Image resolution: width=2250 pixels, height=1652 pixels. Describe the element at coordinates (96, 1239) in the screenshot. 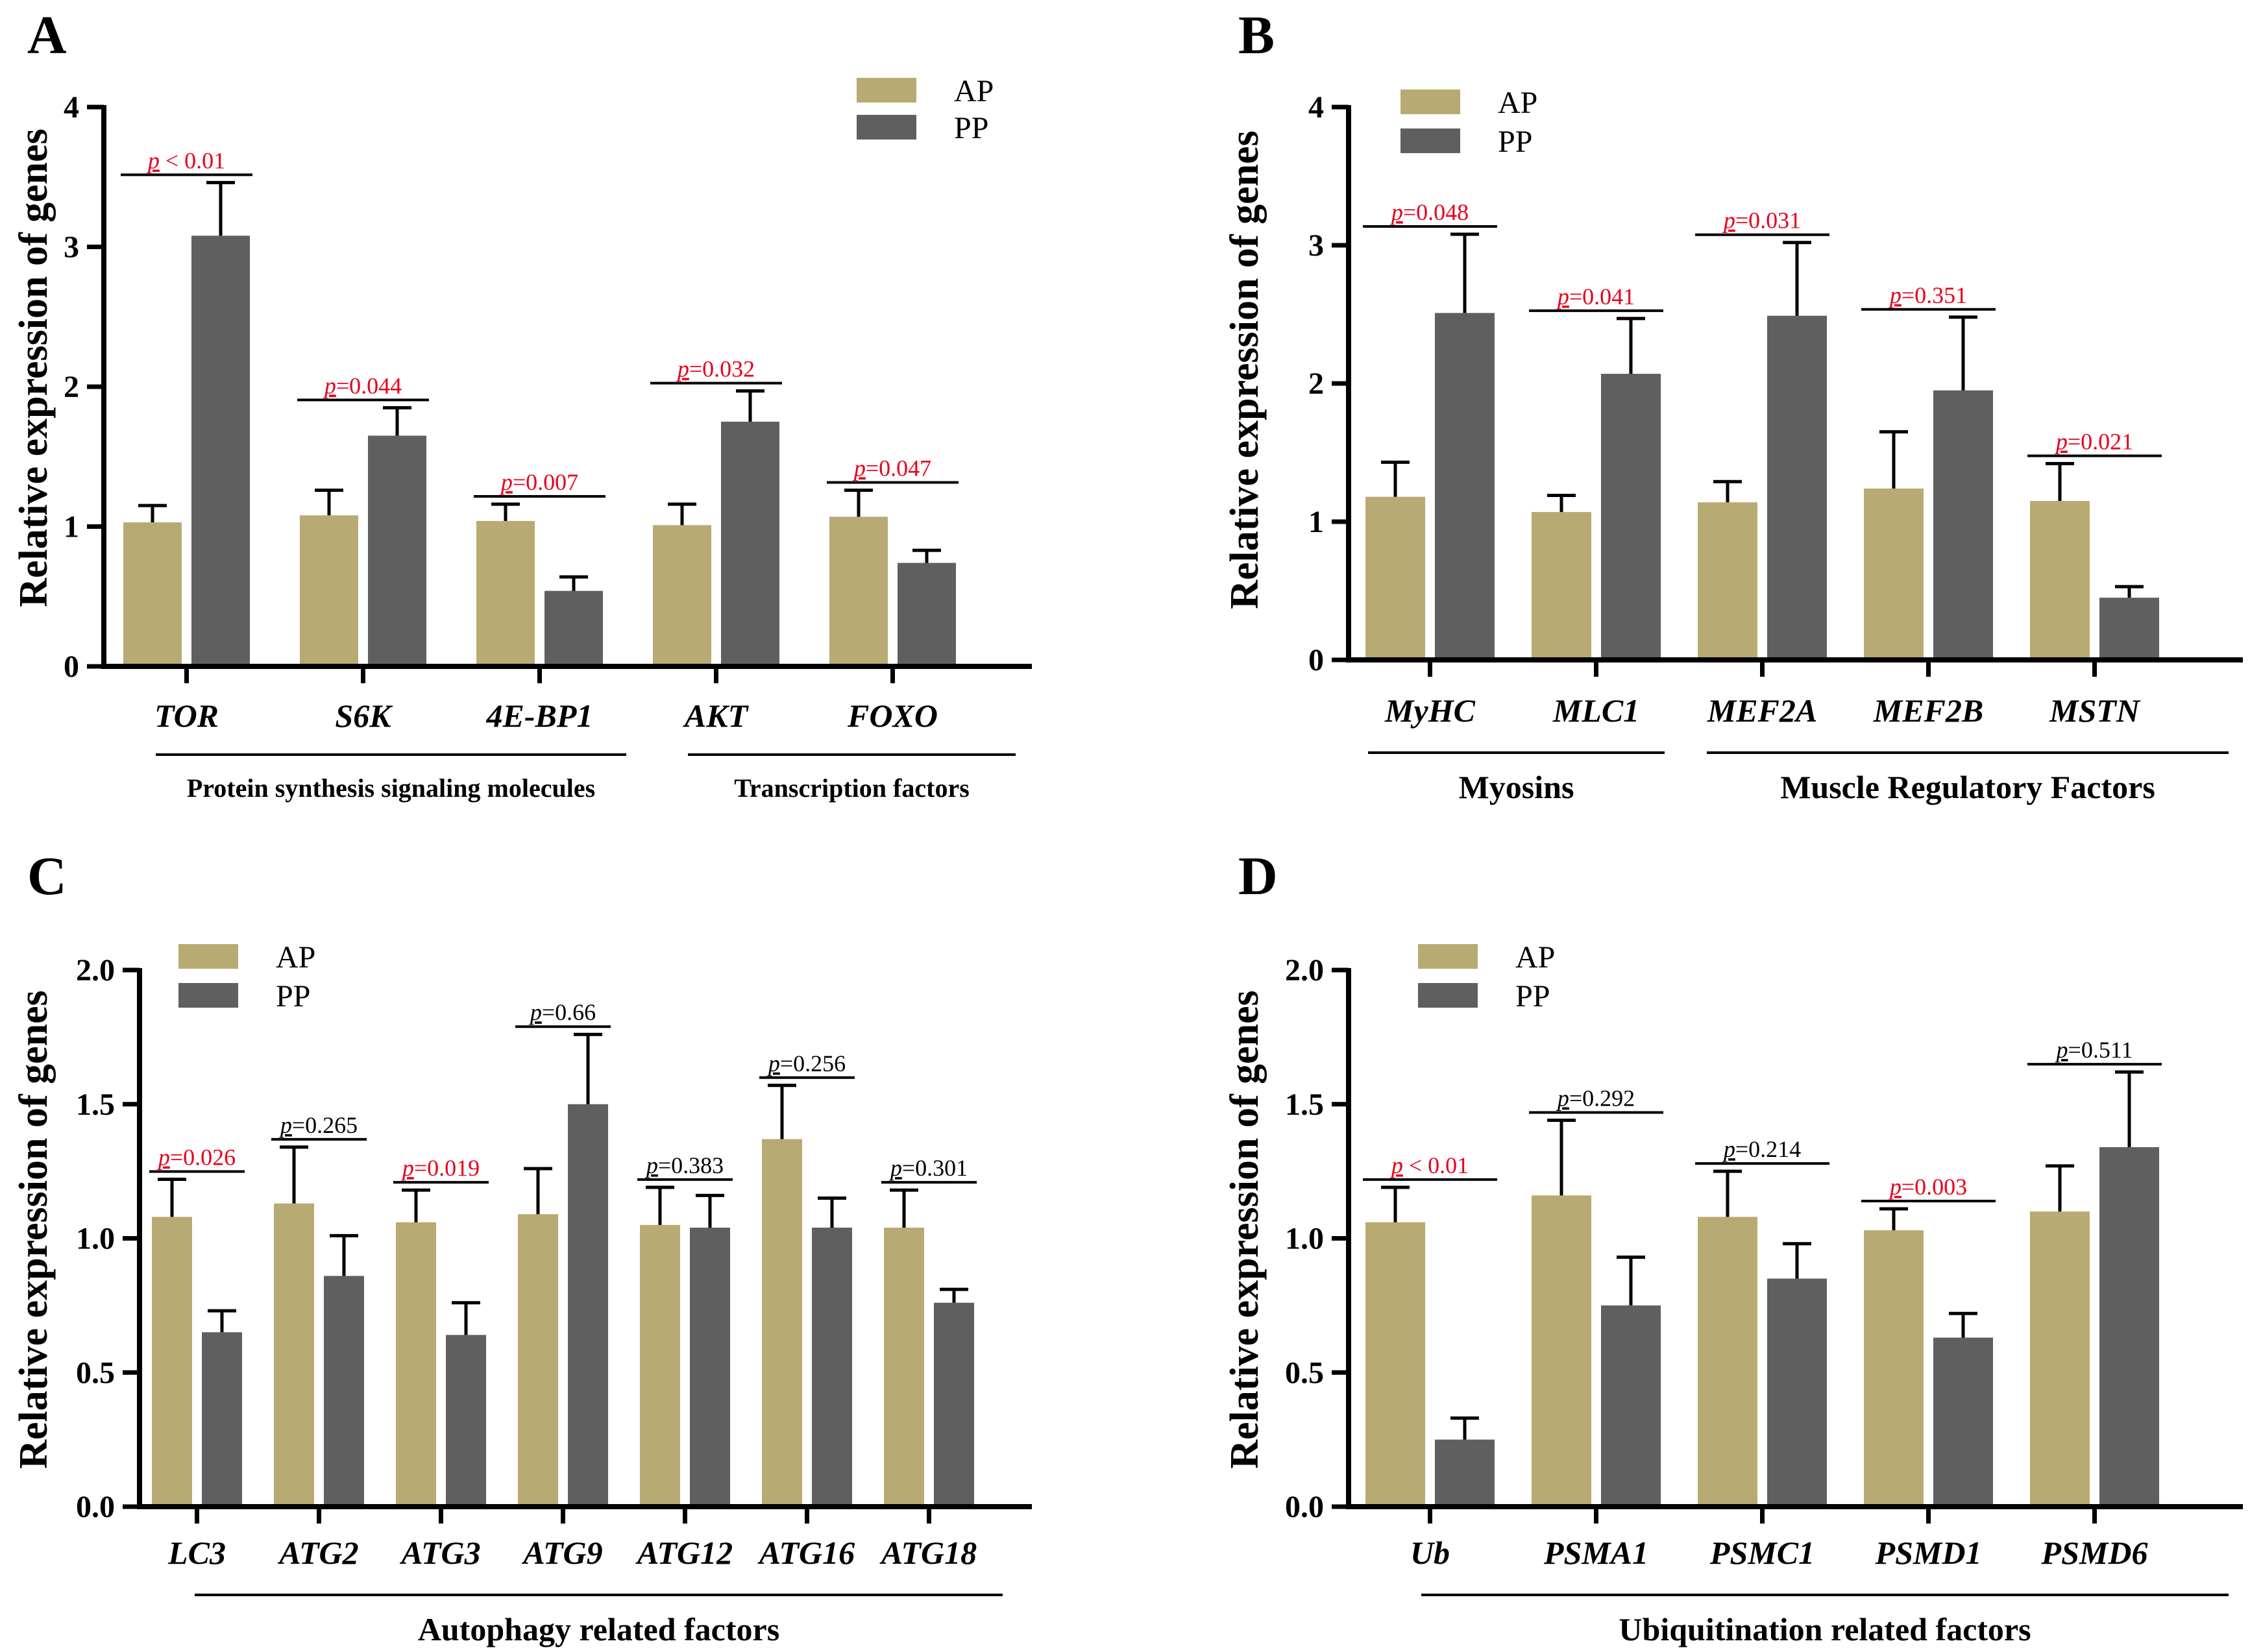

I see `panel-c-ytick-label-2: 1.0` at that location.